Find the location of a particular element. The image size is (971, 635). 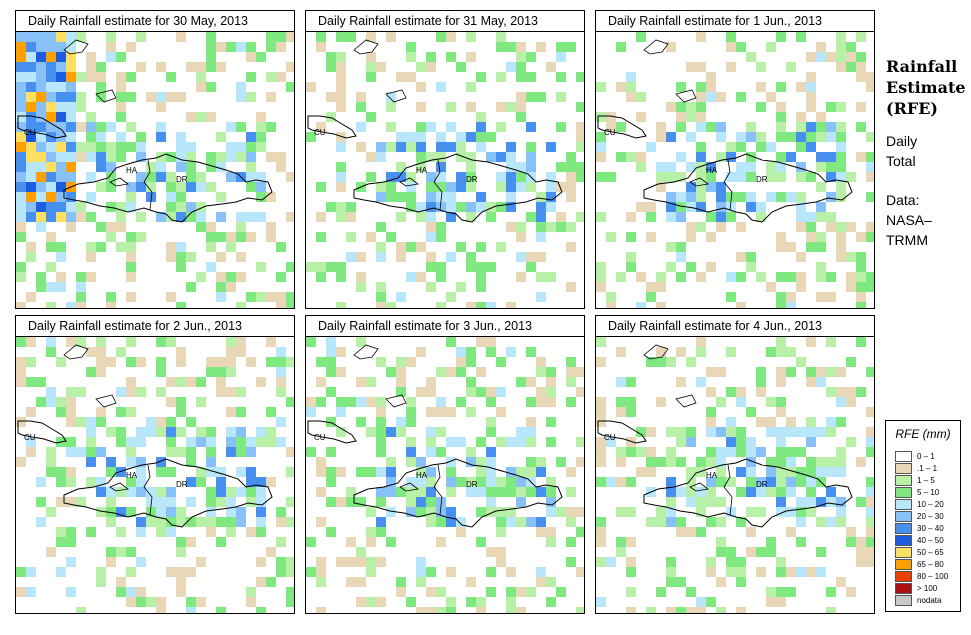

rainfall-map-6: CU HA DR is located at coordinates (735, 475).